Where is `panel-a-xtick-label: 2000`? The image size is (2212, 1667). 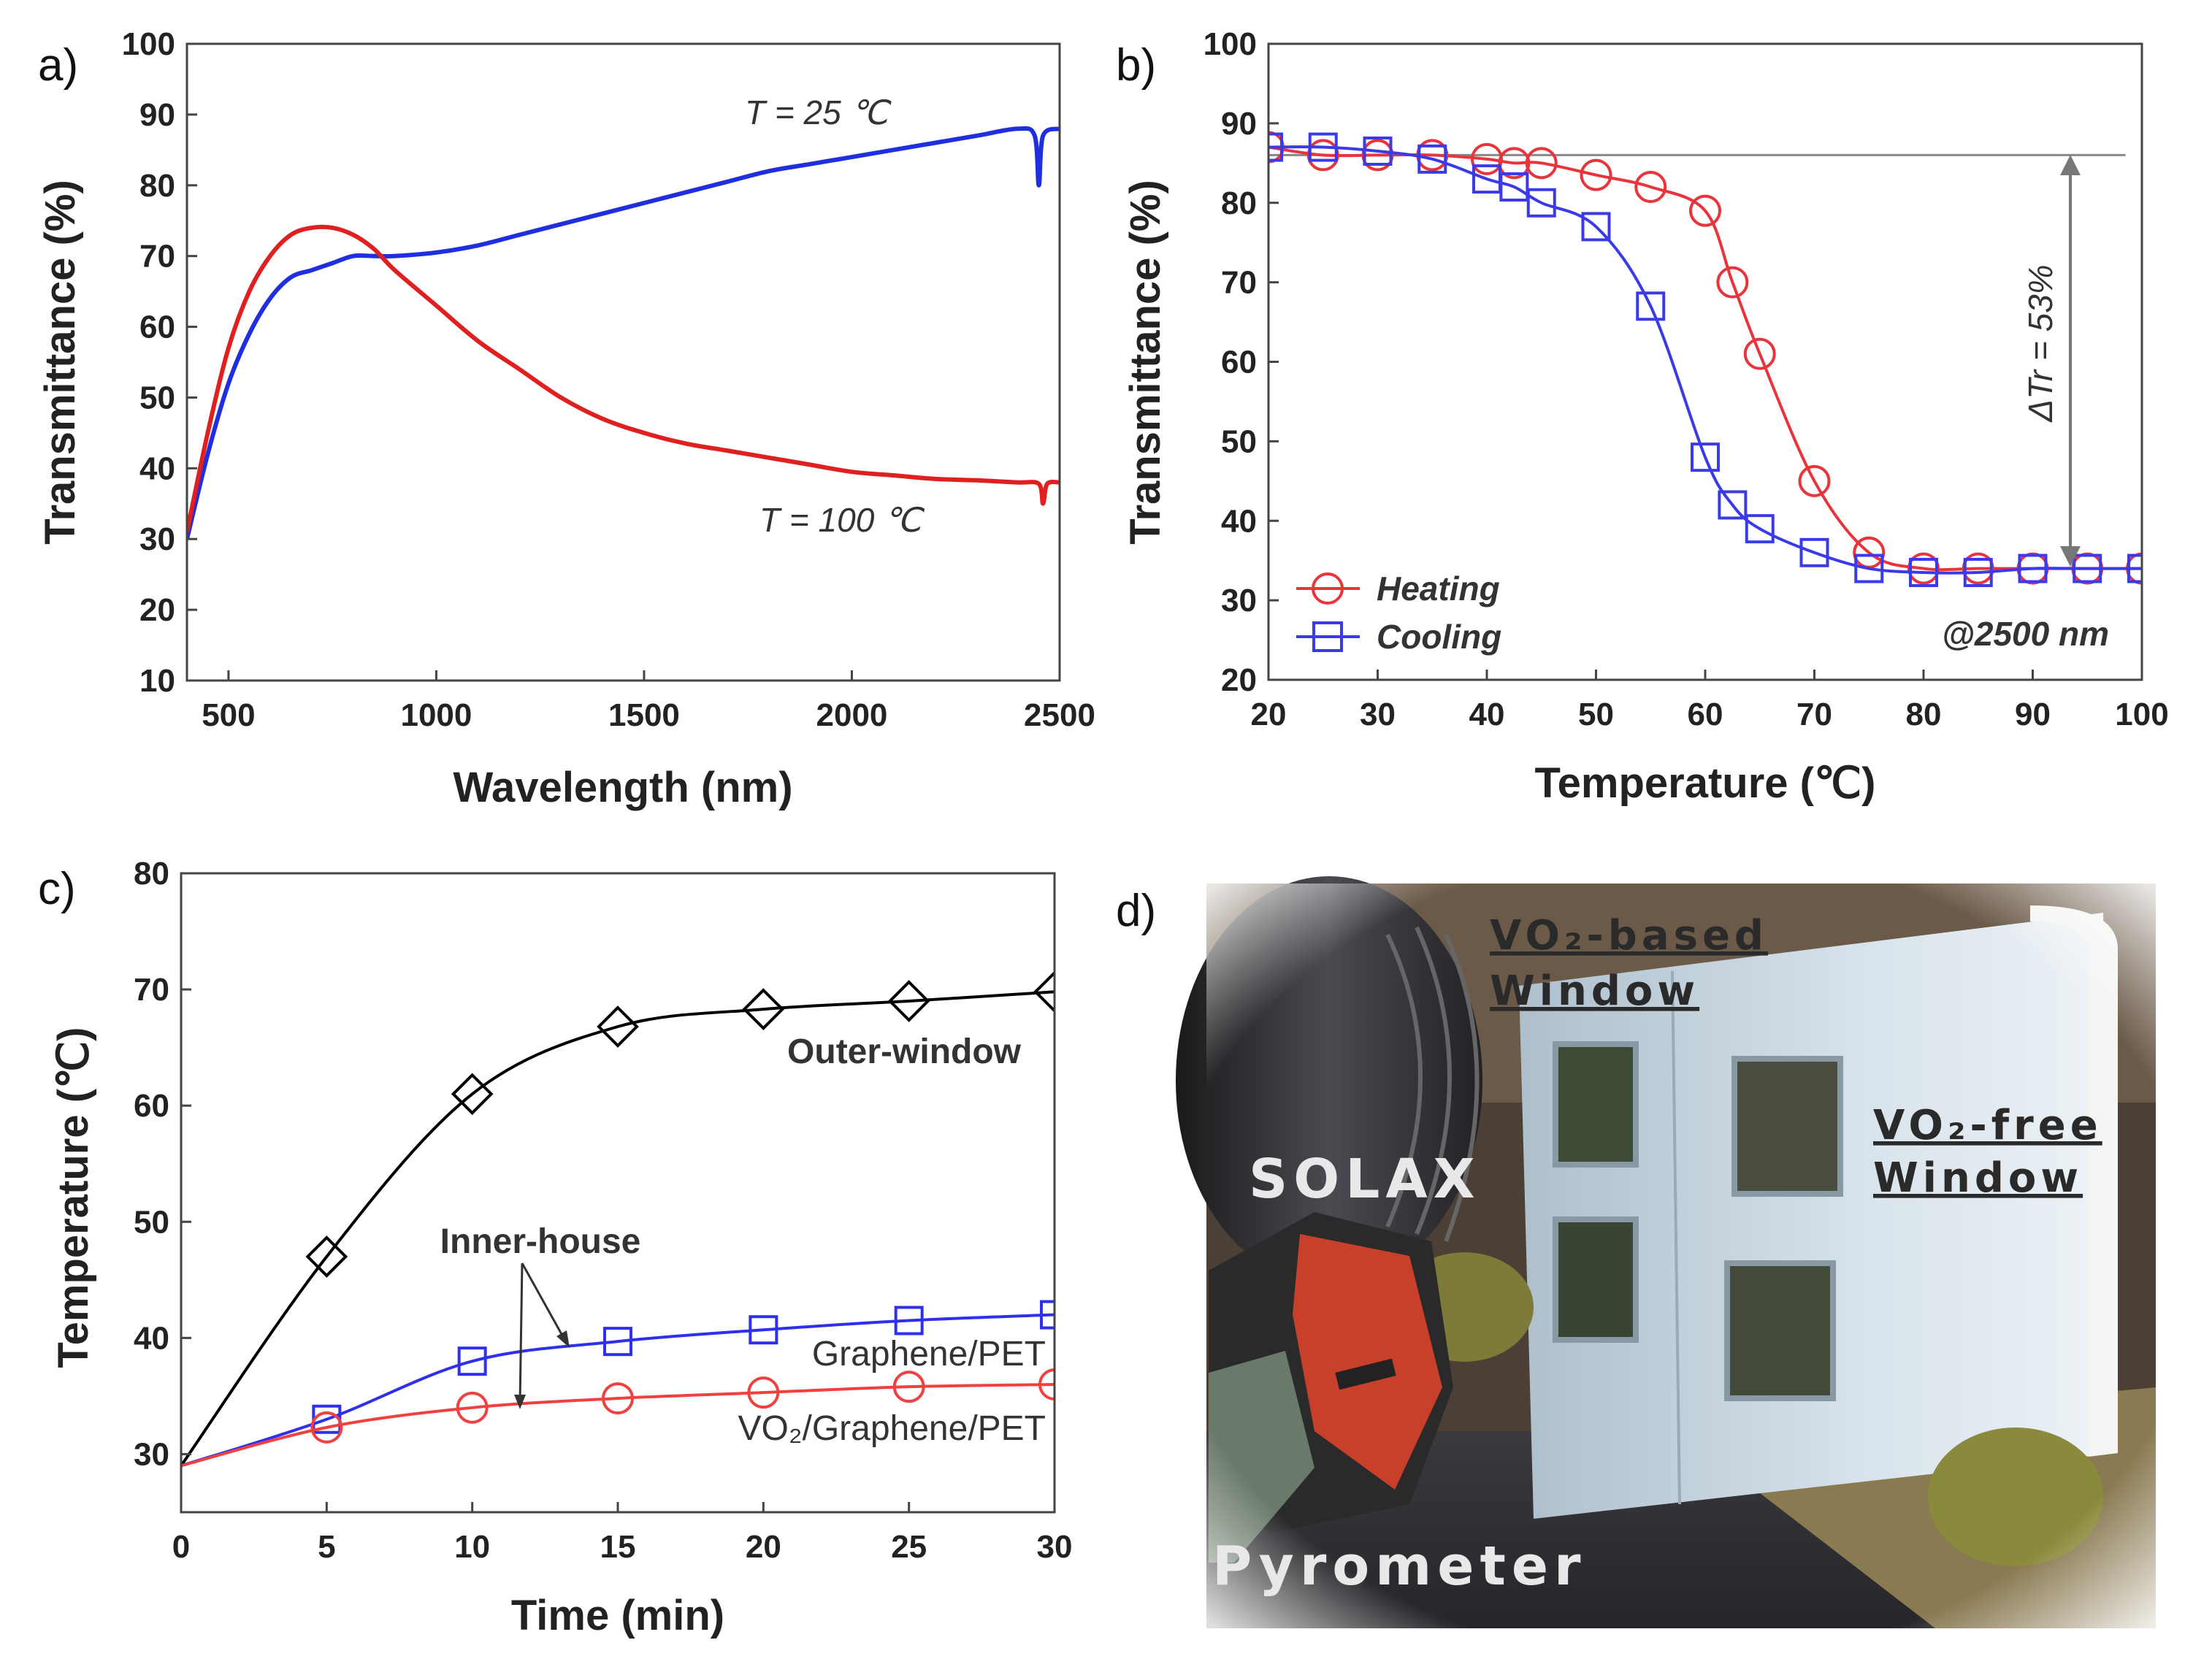 panel-a-xtick-label: 2000 is located at coordinates (852, 715).